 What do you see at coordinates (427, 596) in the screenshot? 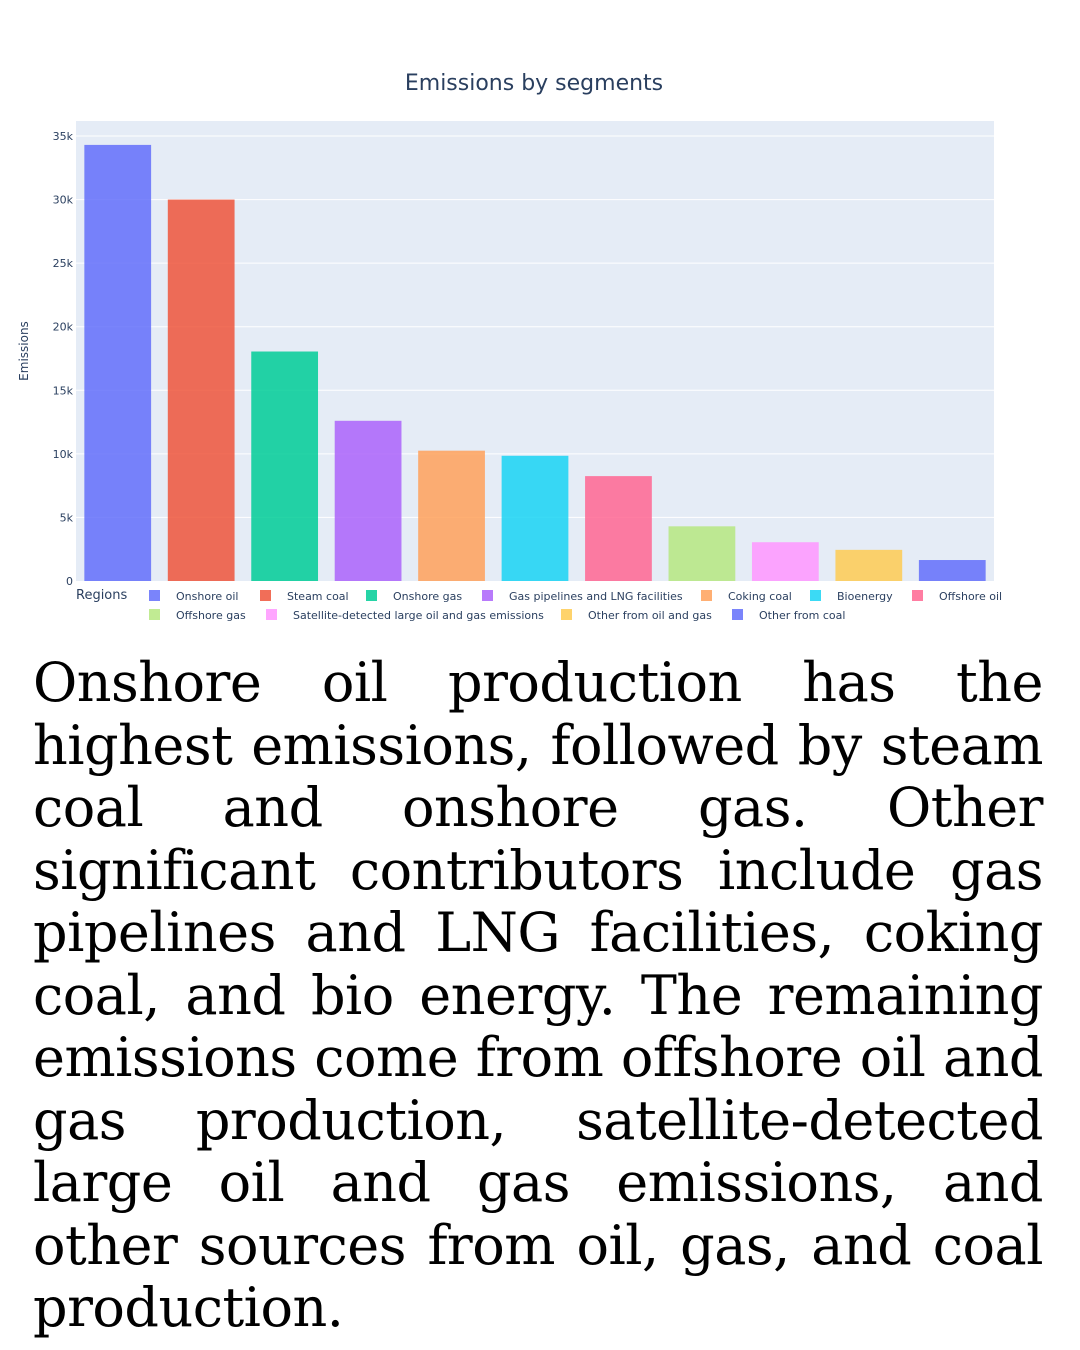
I see `legend-label: Onshore gas` at bounding box center [427, 596].